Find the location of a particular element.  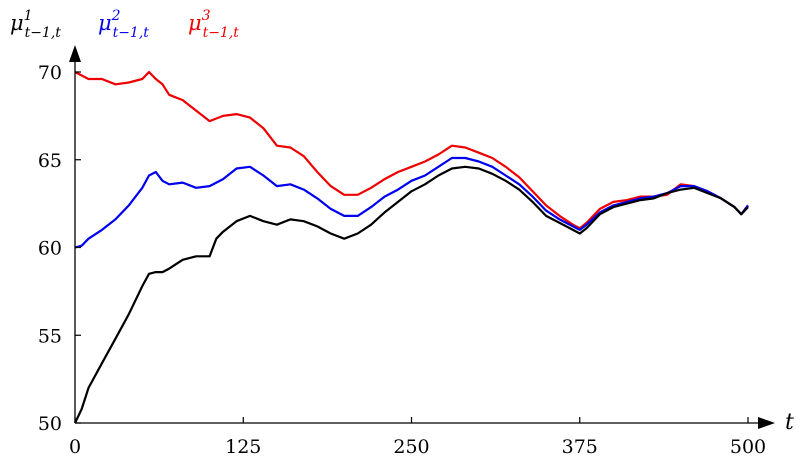

legend-item-mu1: μ1 t−1,t is located at coordinates (35, 24).